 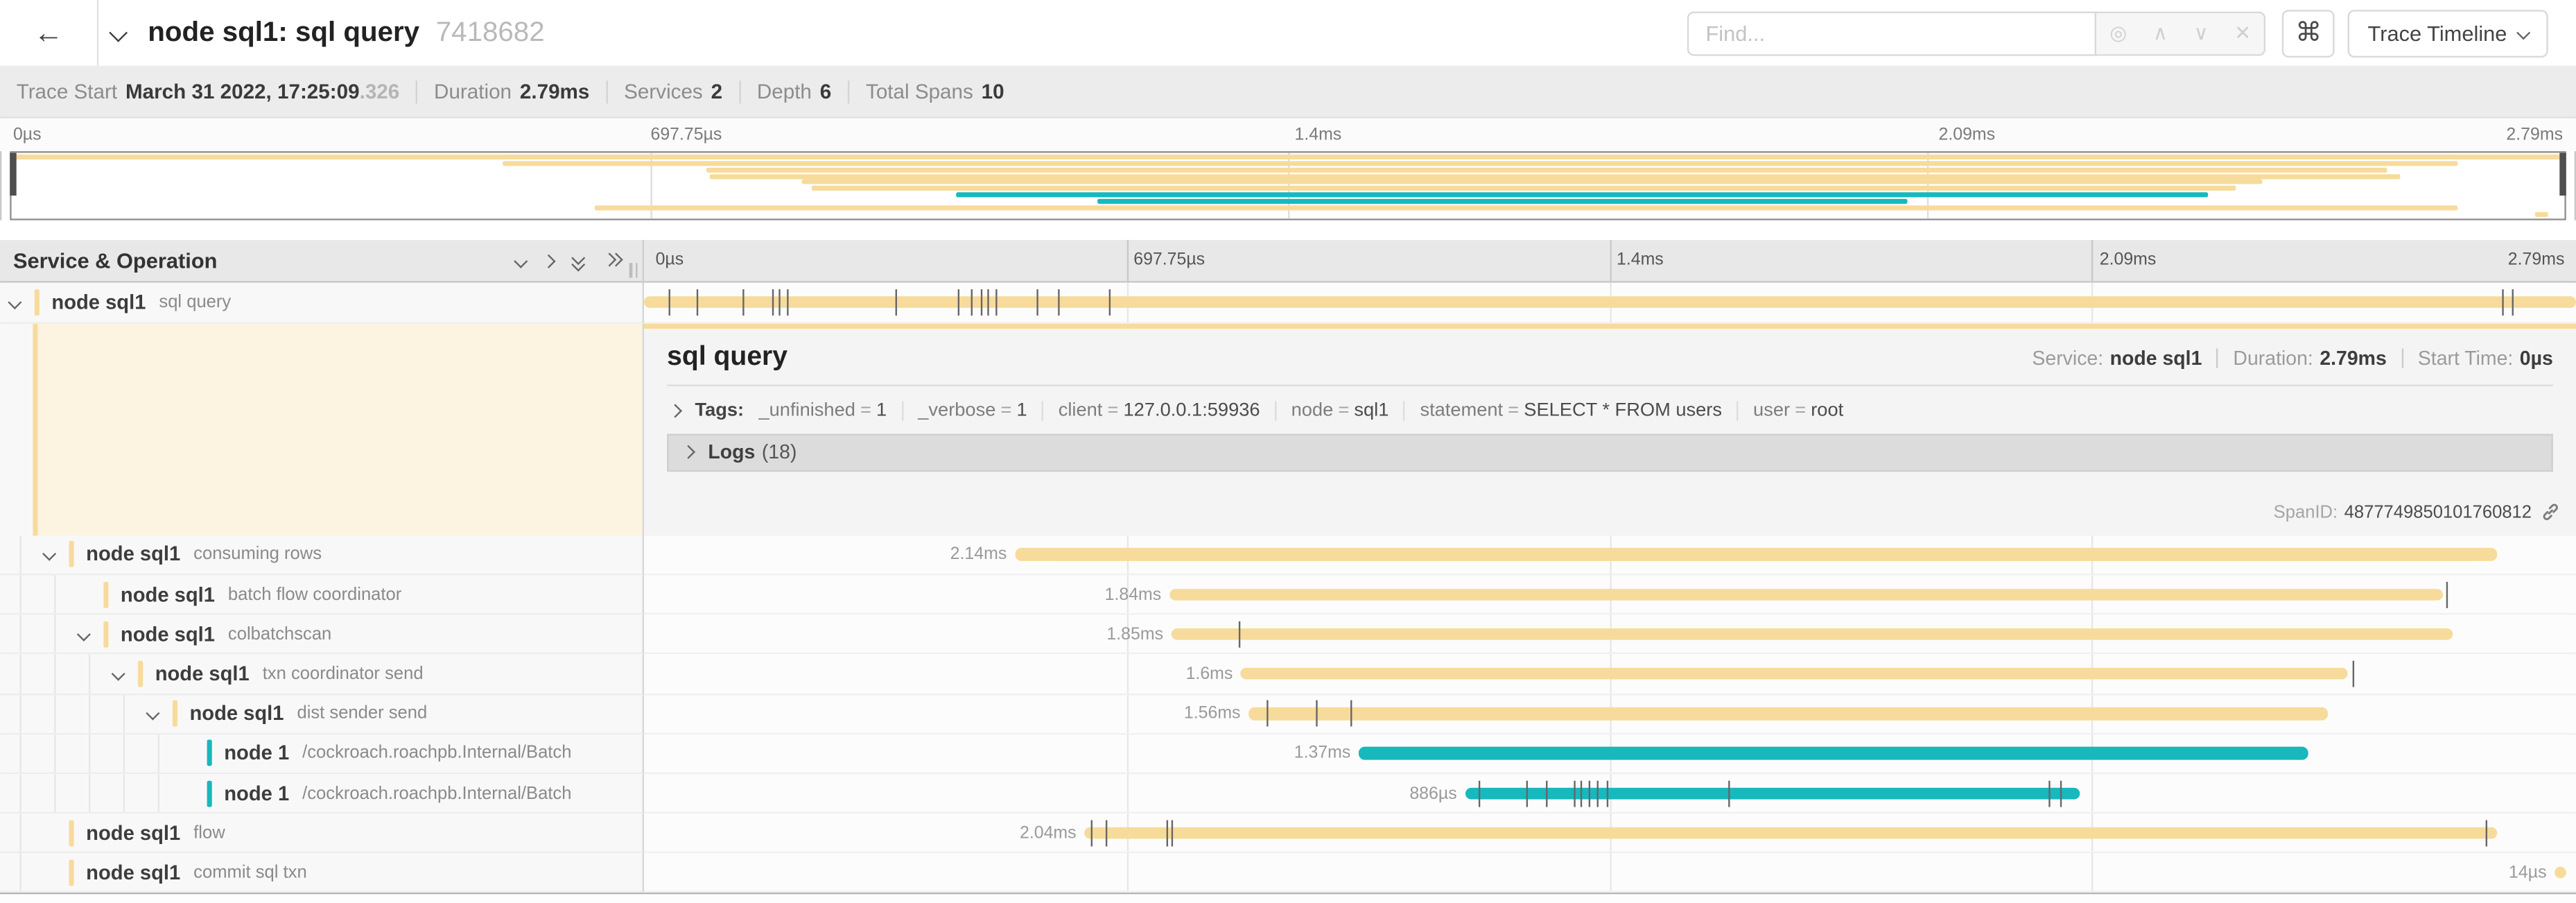 I want to click on span-row: node sql1 flow 2.04ms, so click(x=1288, y=834).